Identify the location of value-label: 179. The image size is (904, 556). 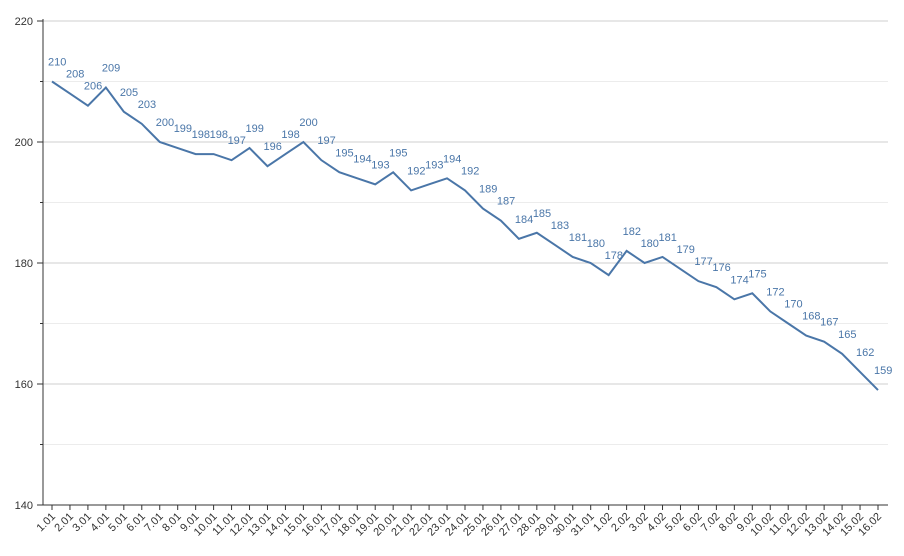
(685, 250).